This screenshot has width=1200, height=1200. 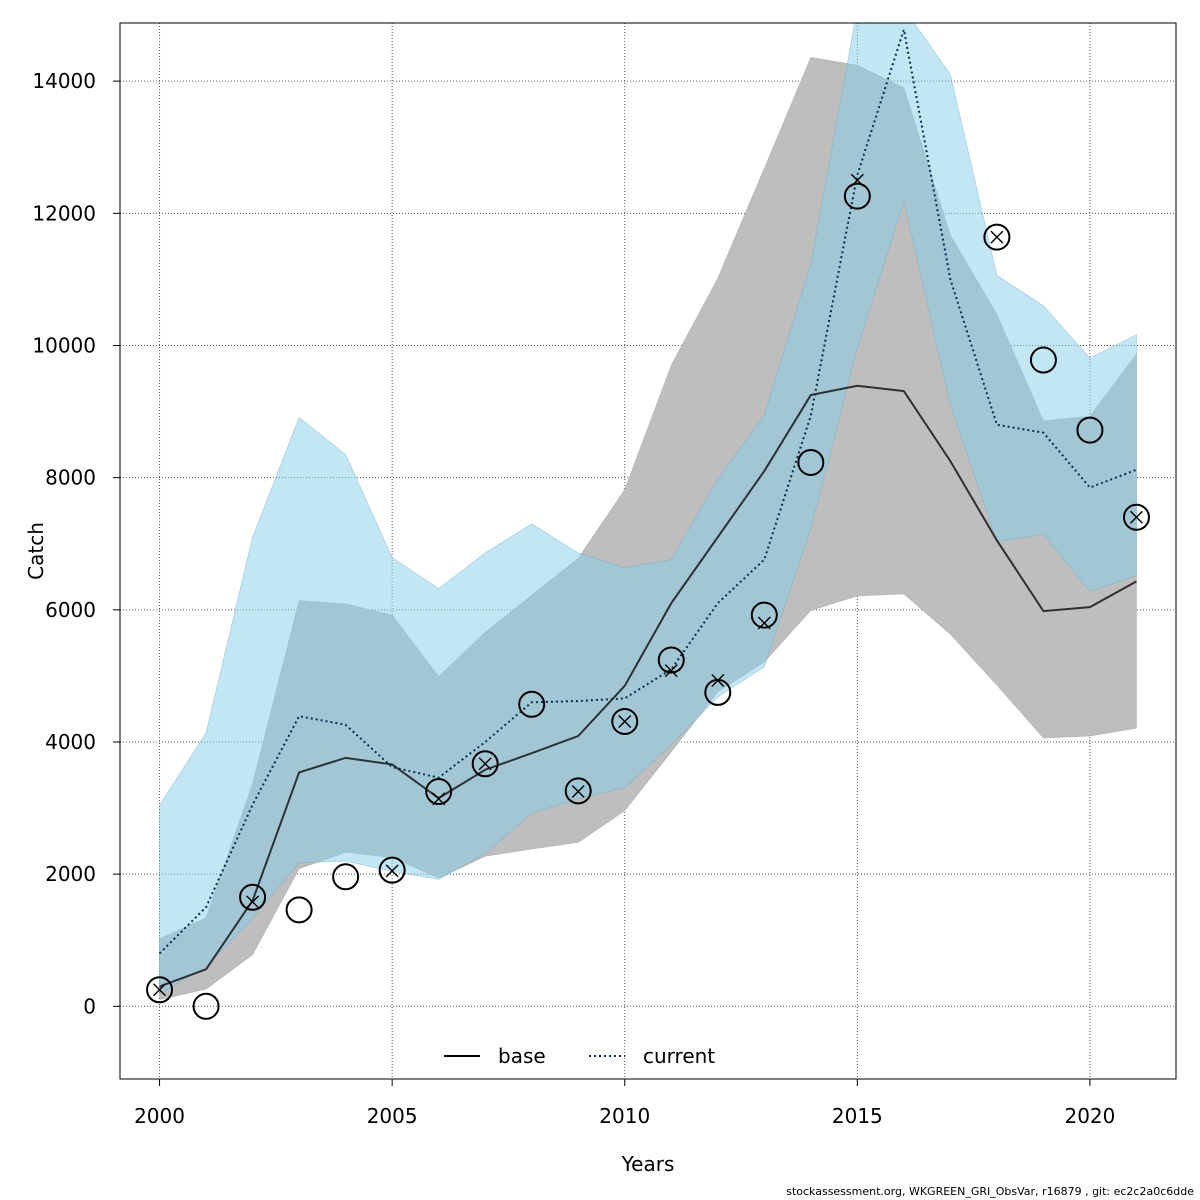 What do you see at coordinates (70, 478) in the screenshot?
I see `y-tick-label-8000: 8000` at bounding box center [70, 478].